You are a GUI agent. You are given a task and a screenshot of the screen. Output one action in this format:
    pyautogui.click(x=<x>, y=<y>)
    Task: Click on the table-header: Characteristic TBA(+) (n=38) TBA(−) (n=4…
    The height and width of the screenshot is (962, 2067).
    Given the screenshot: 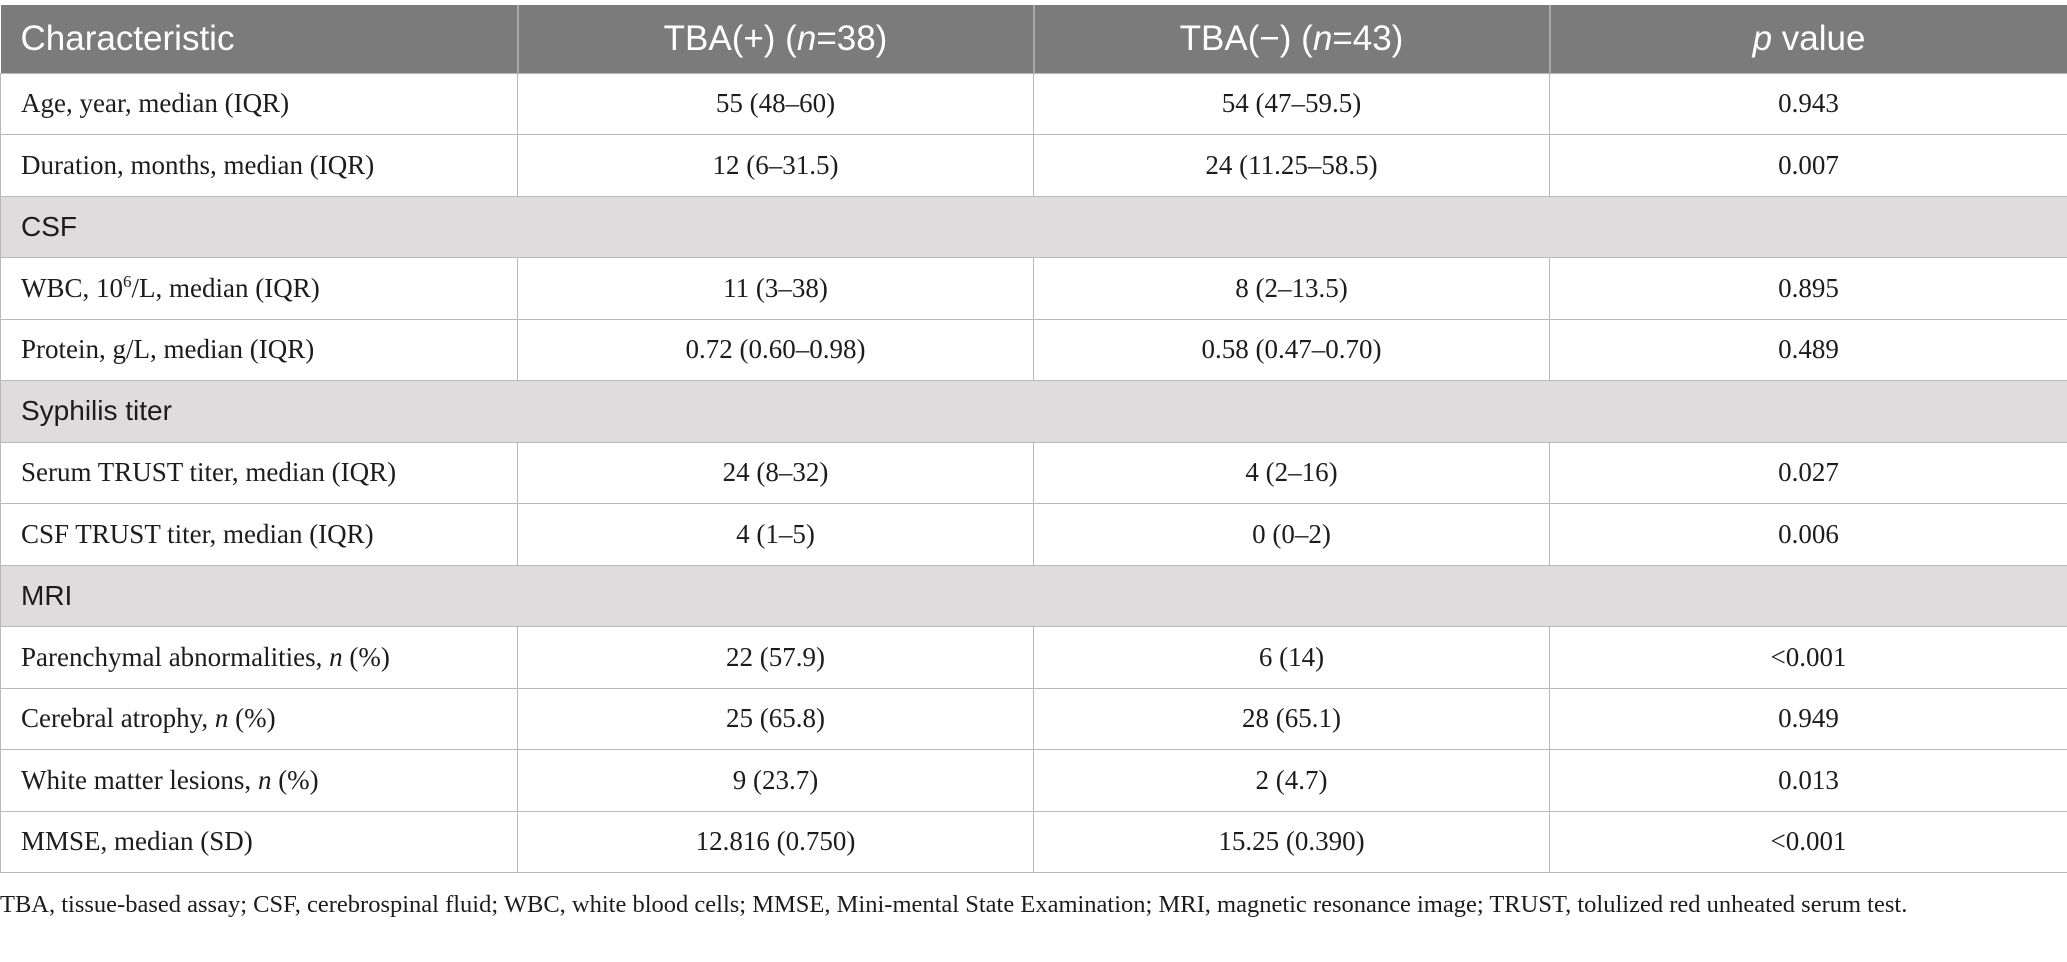 What is the action you would take?
    pyautogui.click(x=1033, y=39)
    